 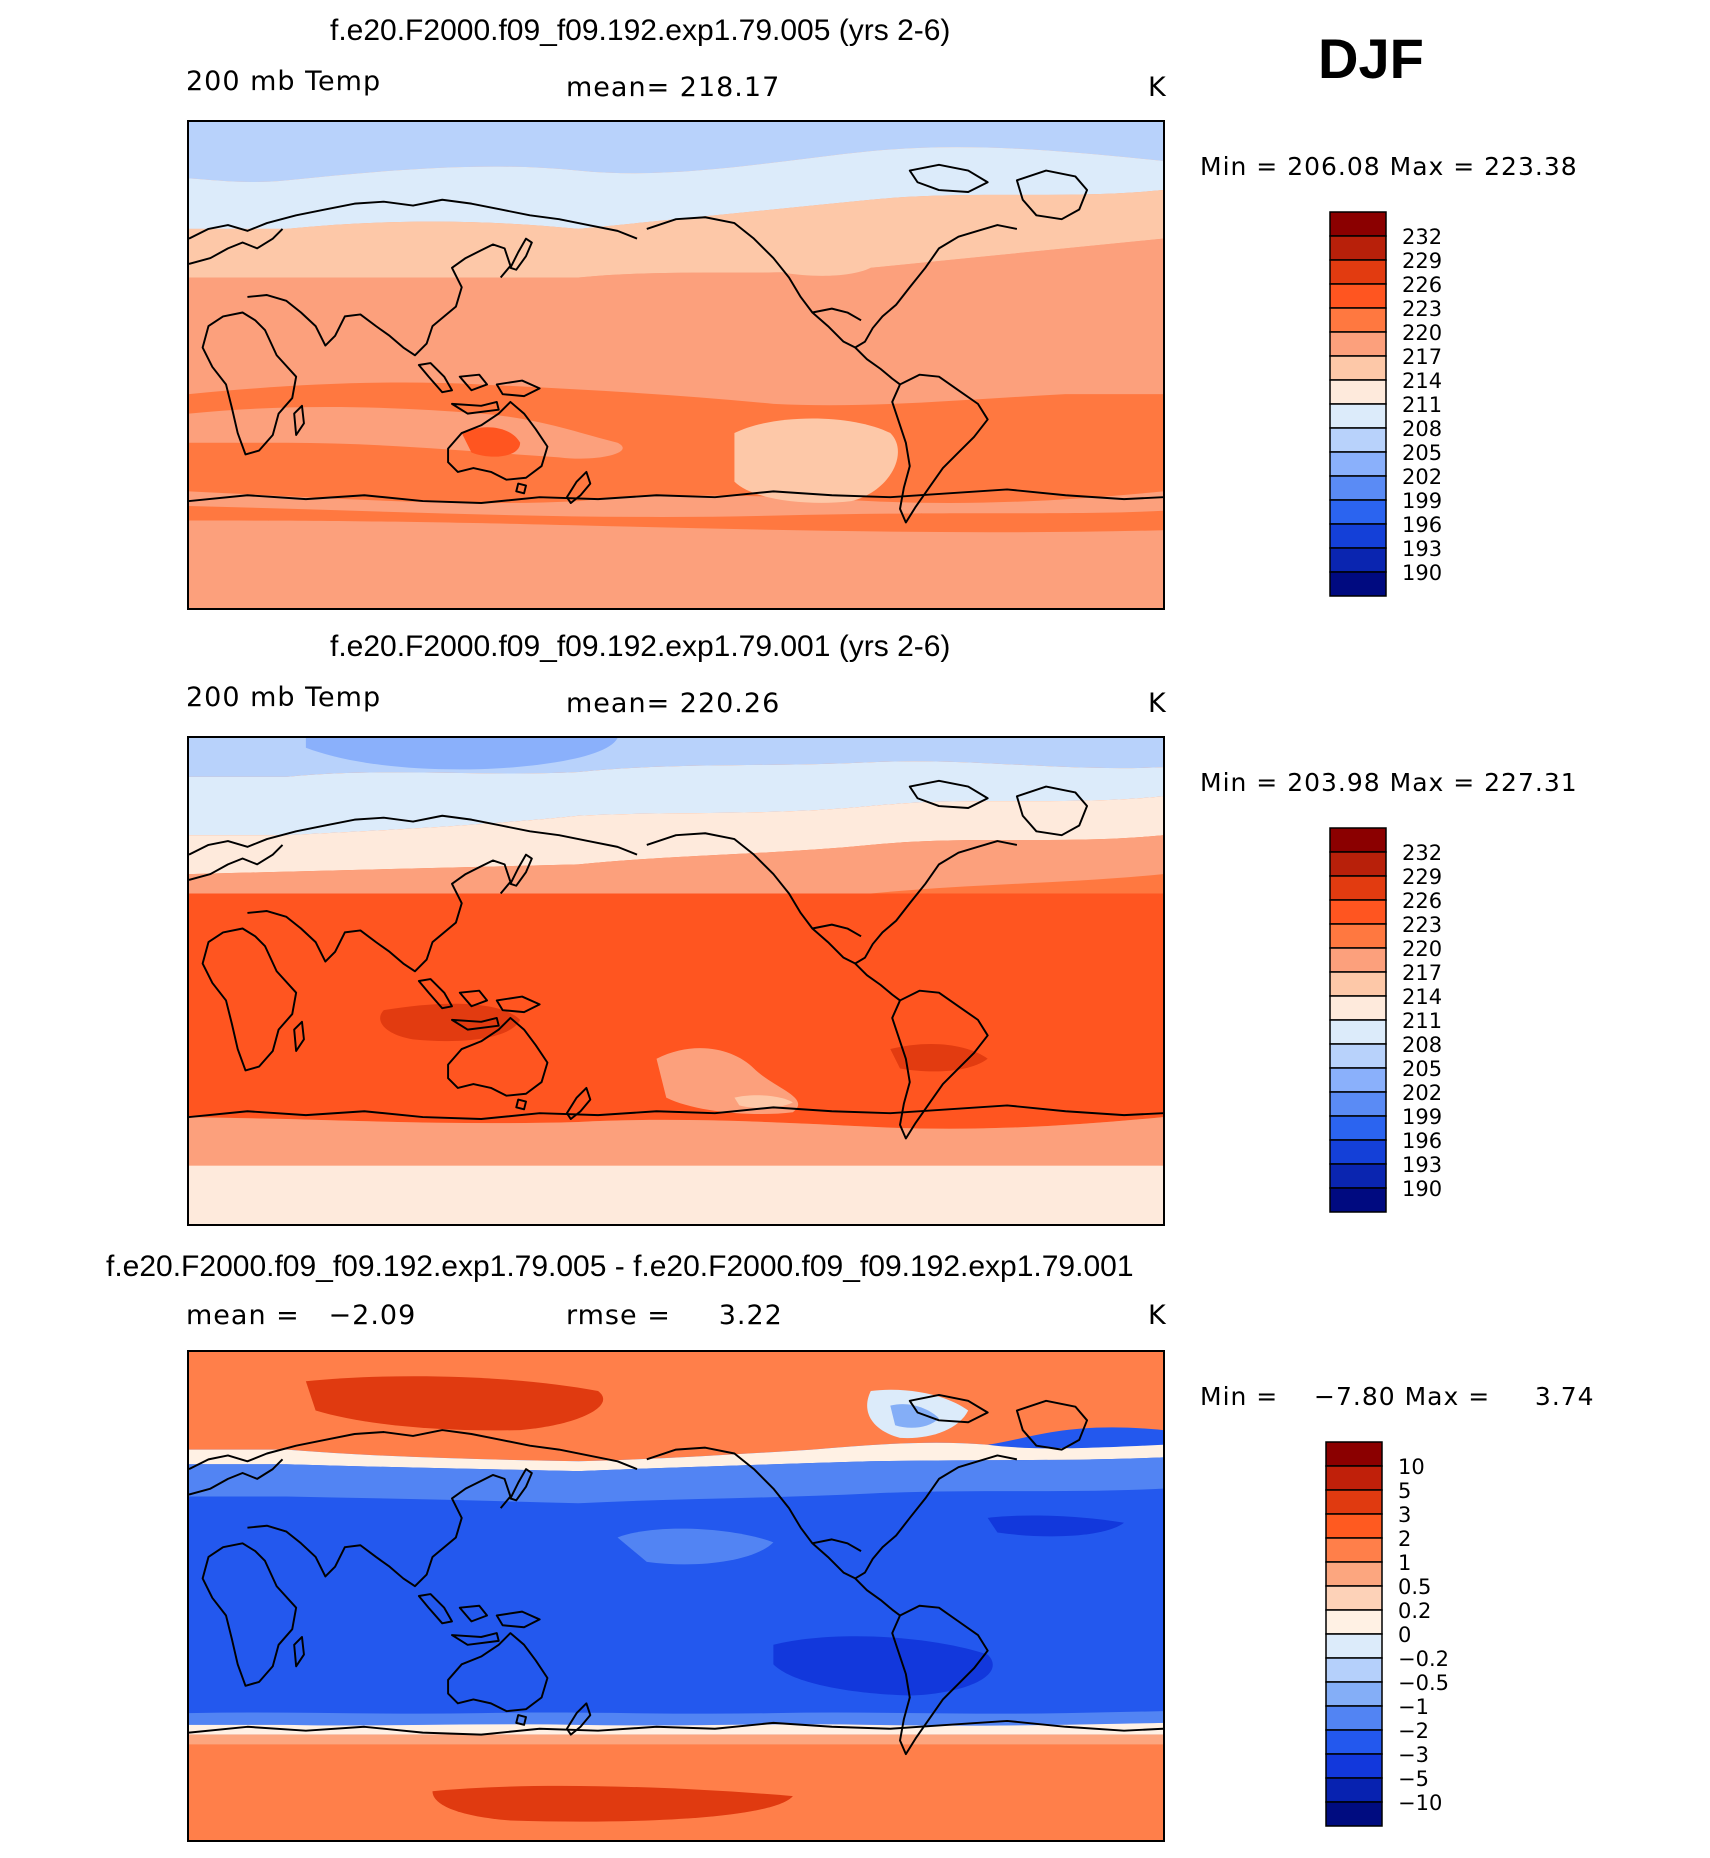 What do you see at coordinates (1411, 1467) in the screenshot?
I see `colorbar-tick-label: 10` at bounding box center [1411, 1467].